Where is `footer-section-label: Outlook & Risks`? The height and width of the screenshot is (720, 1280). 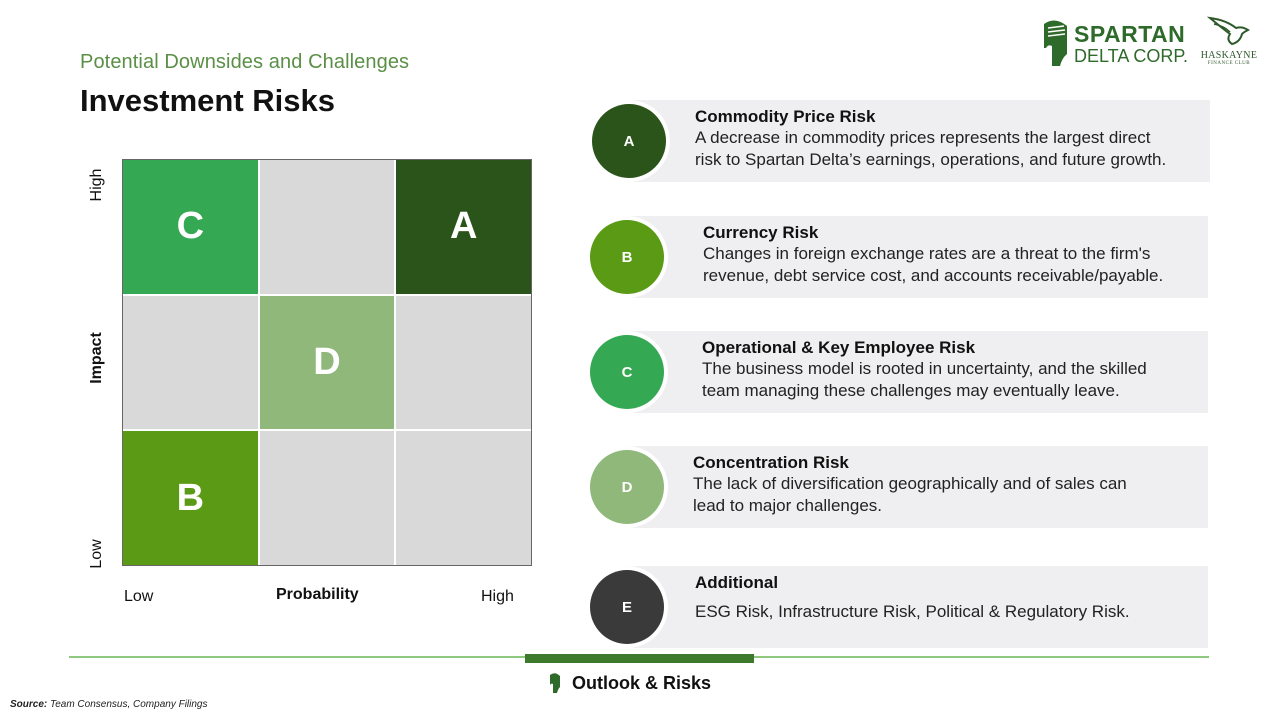
footer-section-label: Outlook & Risks is located at coordinates (629, 683).